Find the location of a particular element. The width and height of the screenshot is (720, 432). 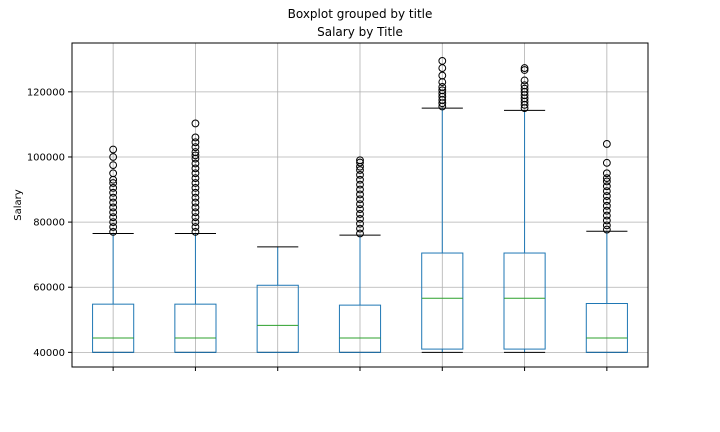

x-tick-label: Assistant Engineer is located at coordinates (114, 402).